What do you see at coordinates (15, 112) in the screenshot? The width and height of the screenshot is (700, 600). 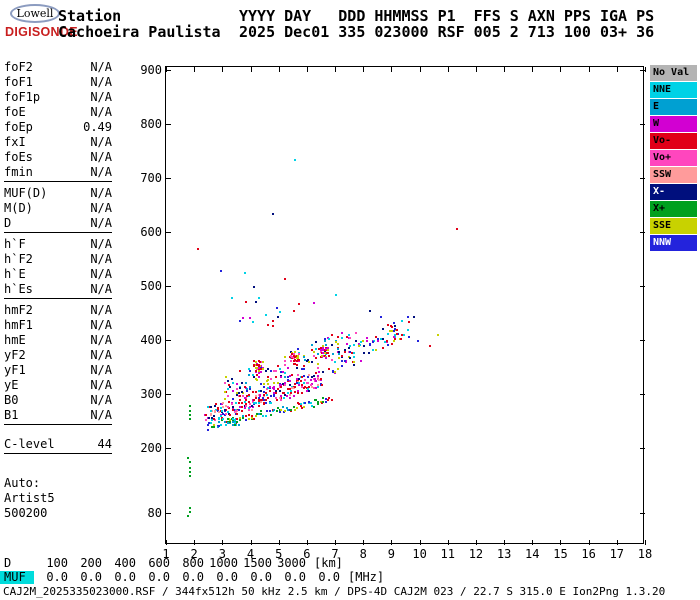 I see `param-label: foE` at bounding box center [15, 112].